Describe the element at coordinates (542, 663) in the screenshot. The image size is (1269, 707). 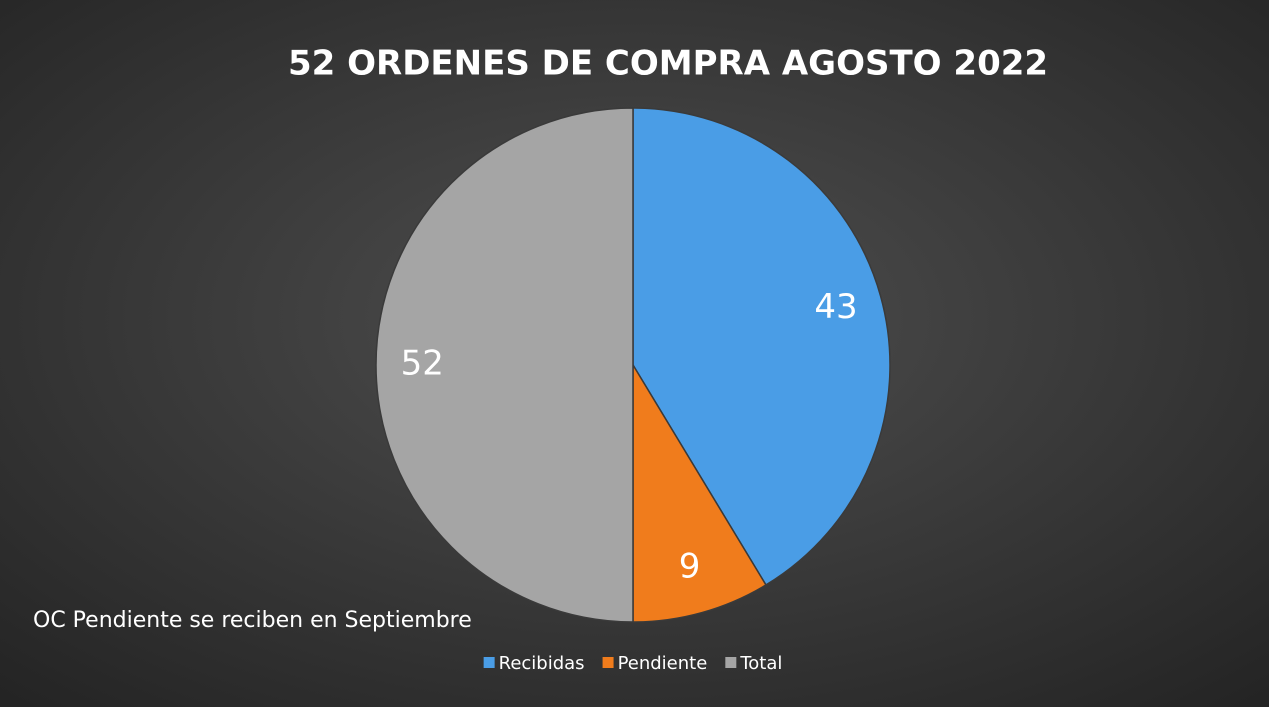
I see `legend-label: Recibidas` at that location.